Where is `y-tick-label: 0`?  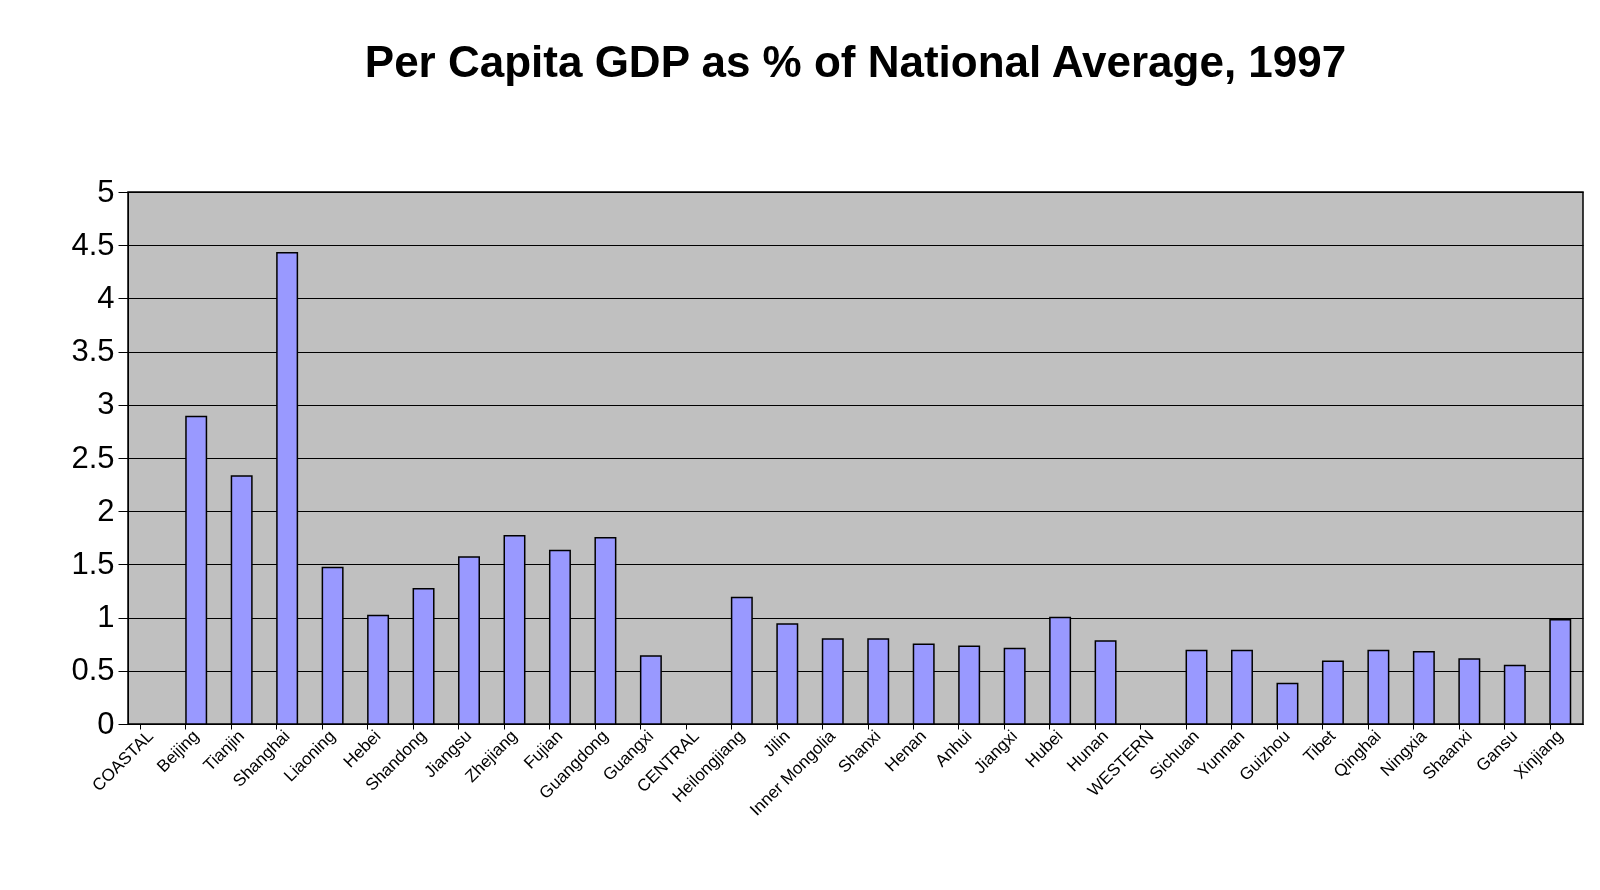
y-tick-label: 0 is located at coordinates (106, 723).